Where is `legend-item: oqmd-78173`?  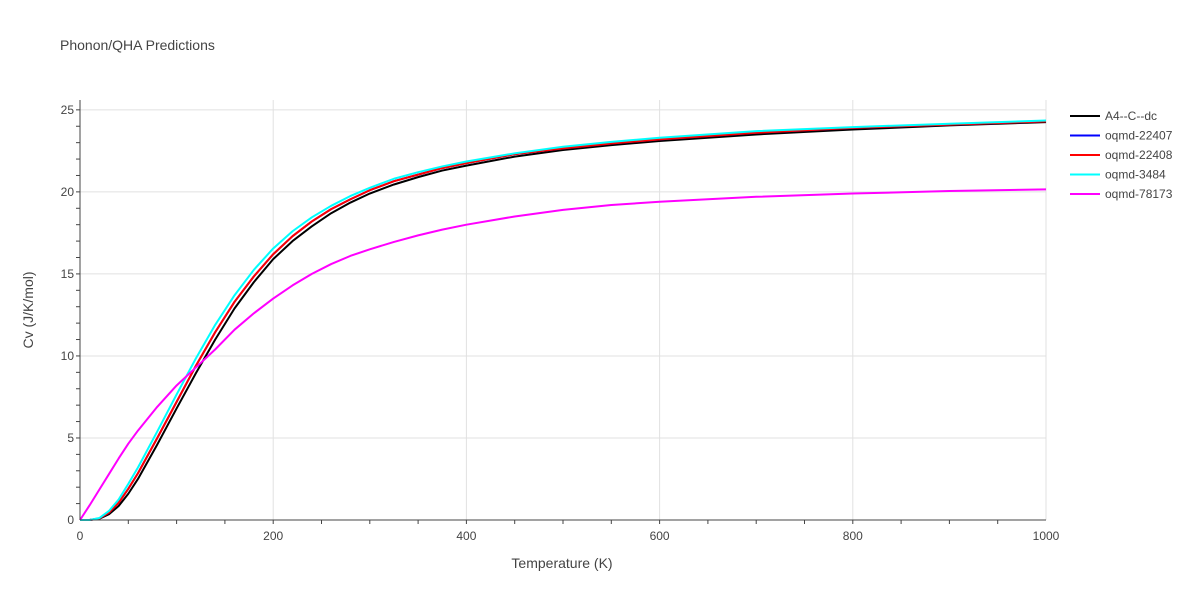 legend-item: oqmd-78173 is located at coordinates (1121, 194).